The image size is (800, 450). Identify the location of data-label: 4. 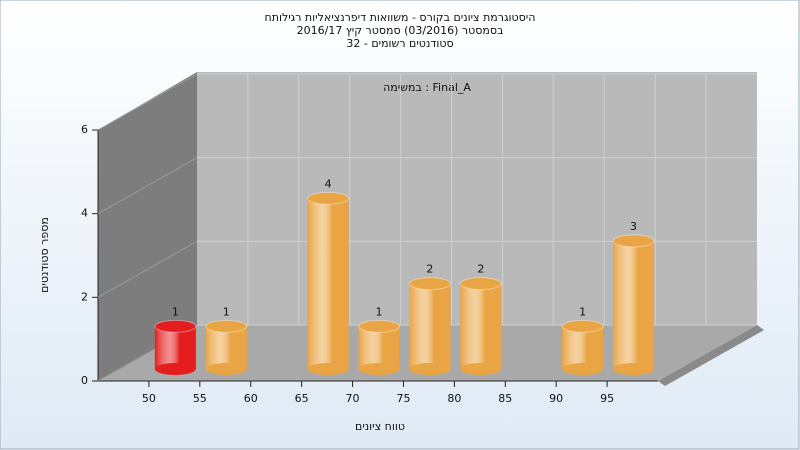
(328, 183).